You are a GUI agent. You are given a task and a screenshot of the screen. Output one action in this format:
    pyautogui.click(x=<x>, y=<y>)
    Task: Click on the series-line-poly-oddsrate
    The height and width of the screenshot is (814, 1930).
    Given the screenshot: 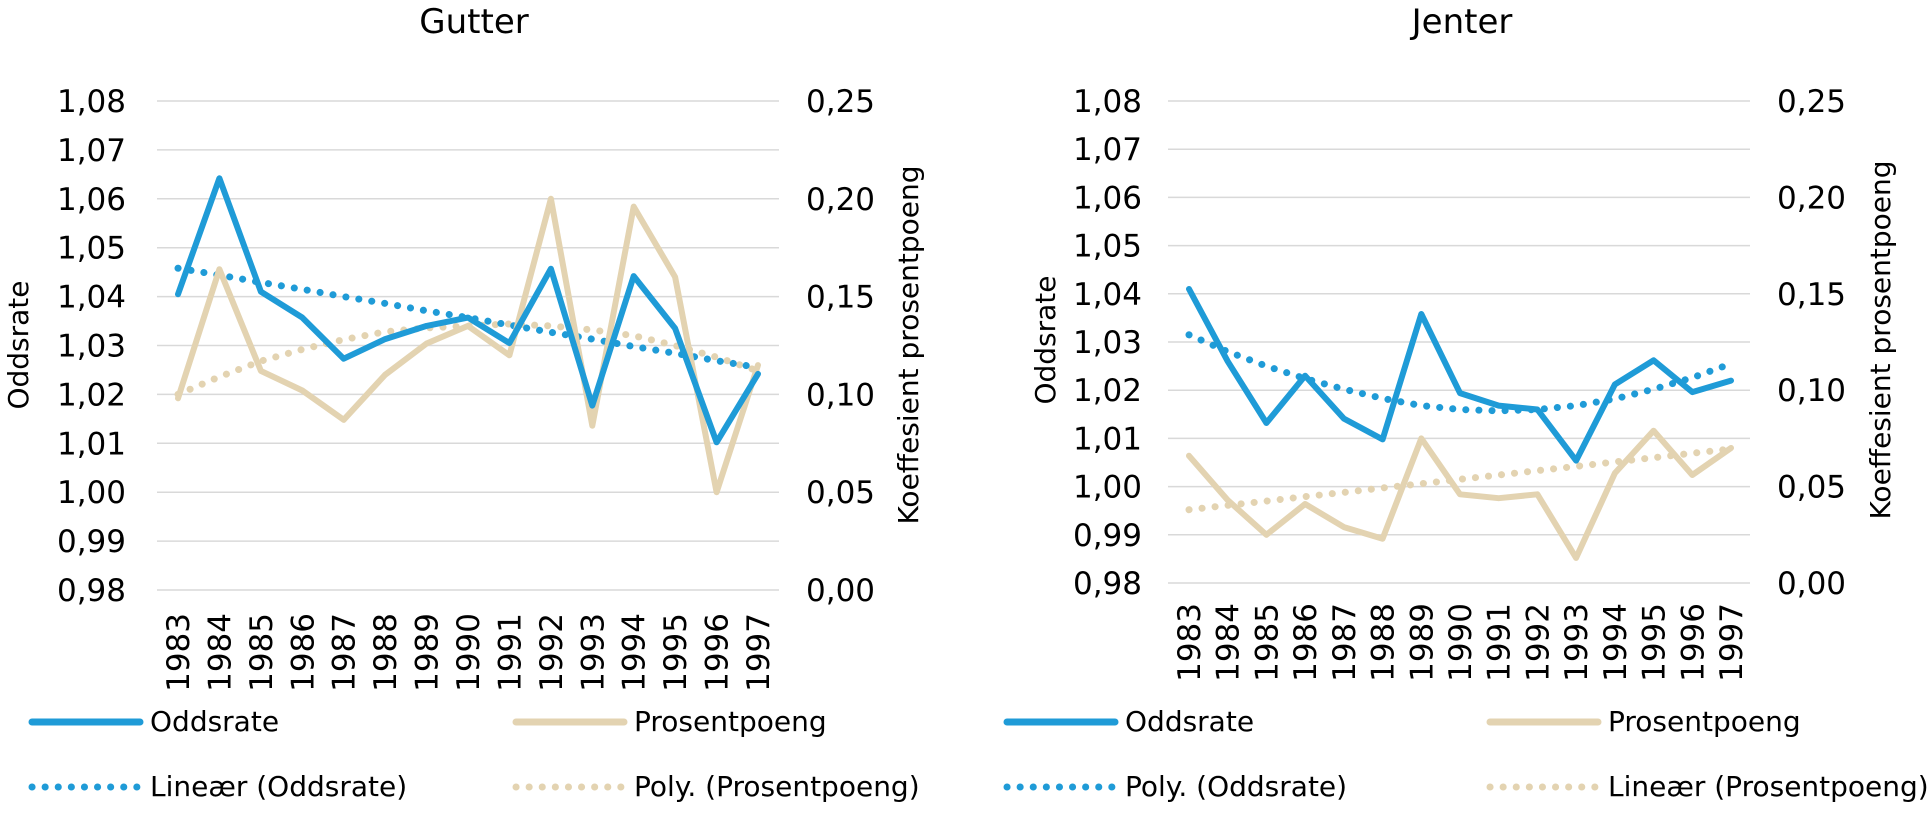 What is the action you would take?
    pyautogui.click(x=1460, y=373)
    